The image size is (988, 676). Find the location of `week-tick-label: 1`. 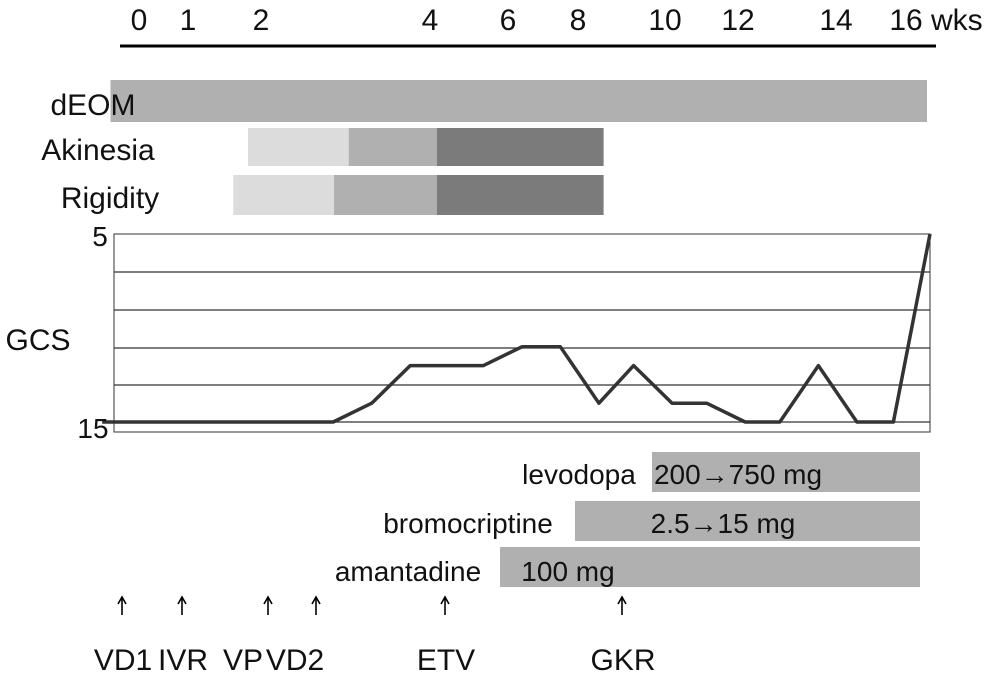

week-tick-label: 1 is located at coordinates (188, 20).